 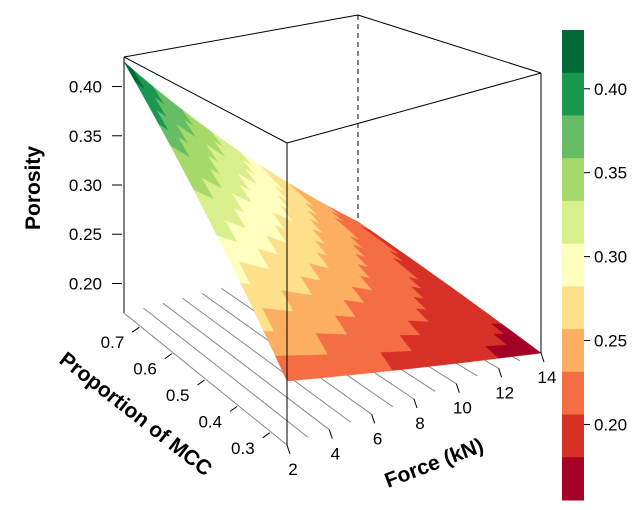 What do you see at coordinates (610, 424) in the screenshot?
I see `colorbar-label: 0.20` at bounding box center [610, 424].